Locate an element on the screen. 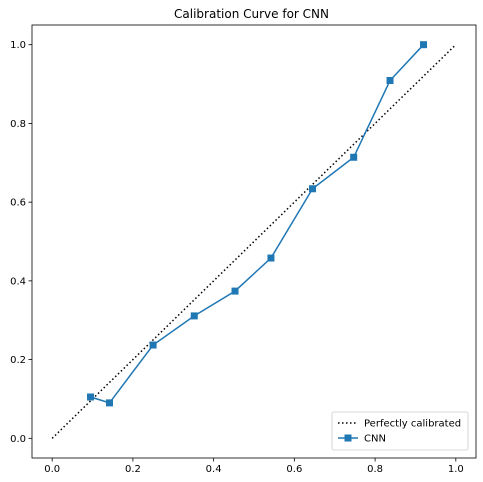  legend-box is located at coordinates (400, 431).